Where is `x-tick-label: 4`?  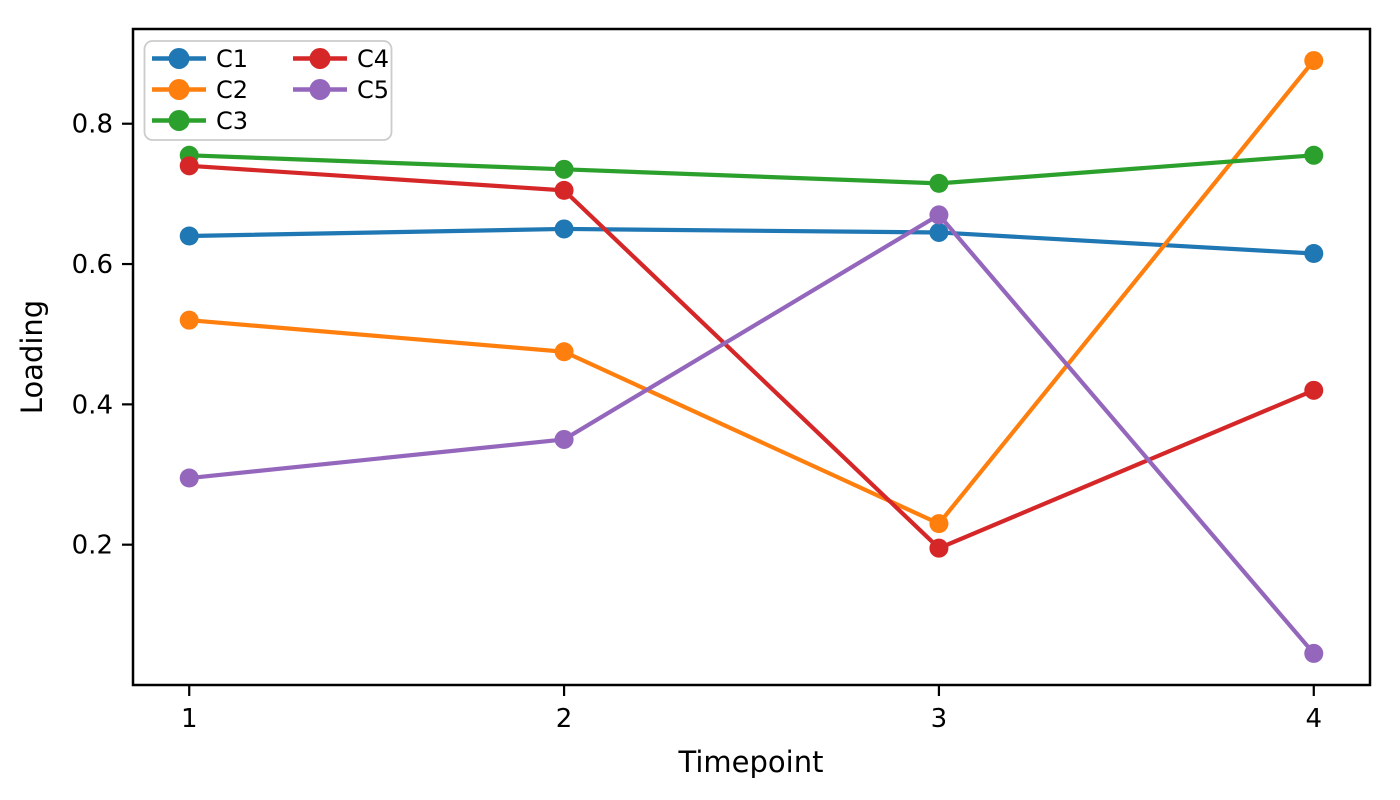 x-tick-label: 4 is located at coordinates (1313, 719).